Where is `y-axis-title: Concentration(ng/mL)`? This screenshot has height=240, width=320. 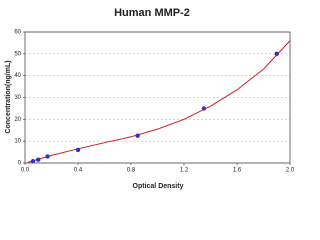
y-axis-title: Concentration(ng/mL) is located at coordinates (8, 96).